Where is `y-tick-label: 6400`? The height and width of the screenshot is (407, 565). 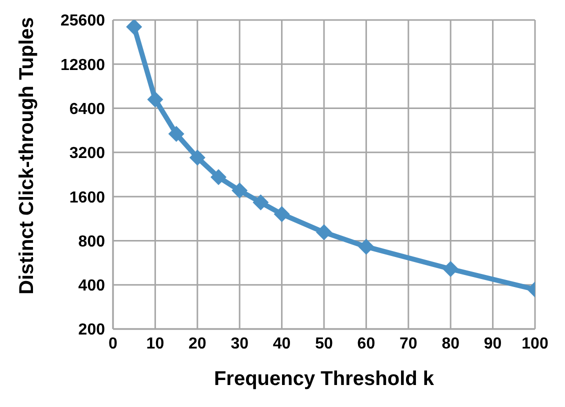
y-tick-label: 6400 is located at coordinates (87, 109).